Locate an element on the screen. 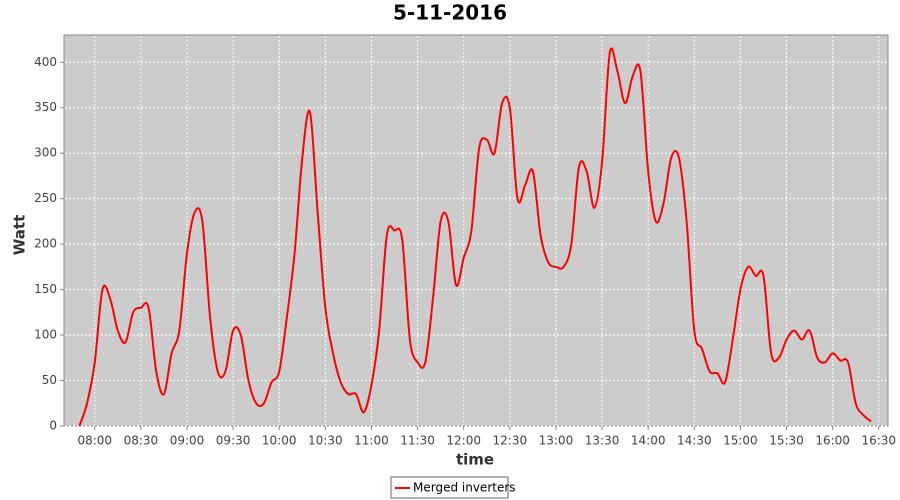  y-tick-label: 250 is located at coordinates (45, 198).